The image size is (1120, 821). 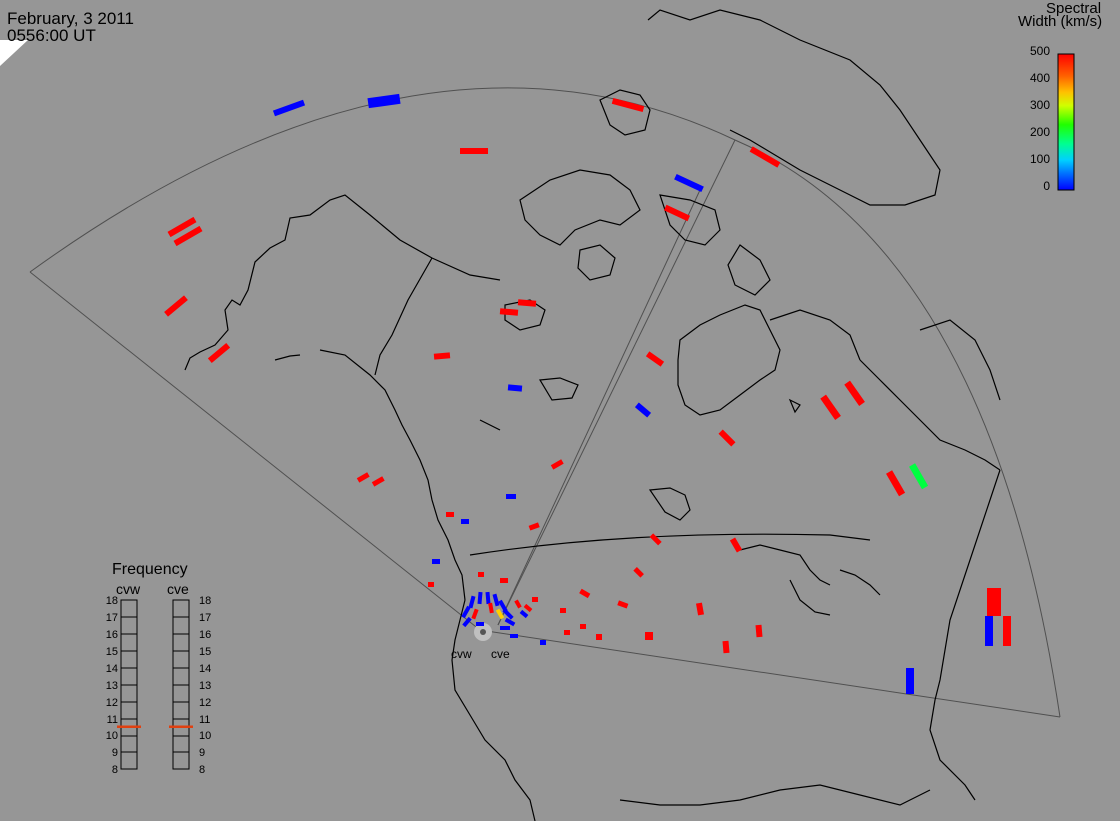 What do you see at coordinates (461, 654) in the screenshot?
I see `radar-label-cvw: cvw` at bounding box center [461, 654].